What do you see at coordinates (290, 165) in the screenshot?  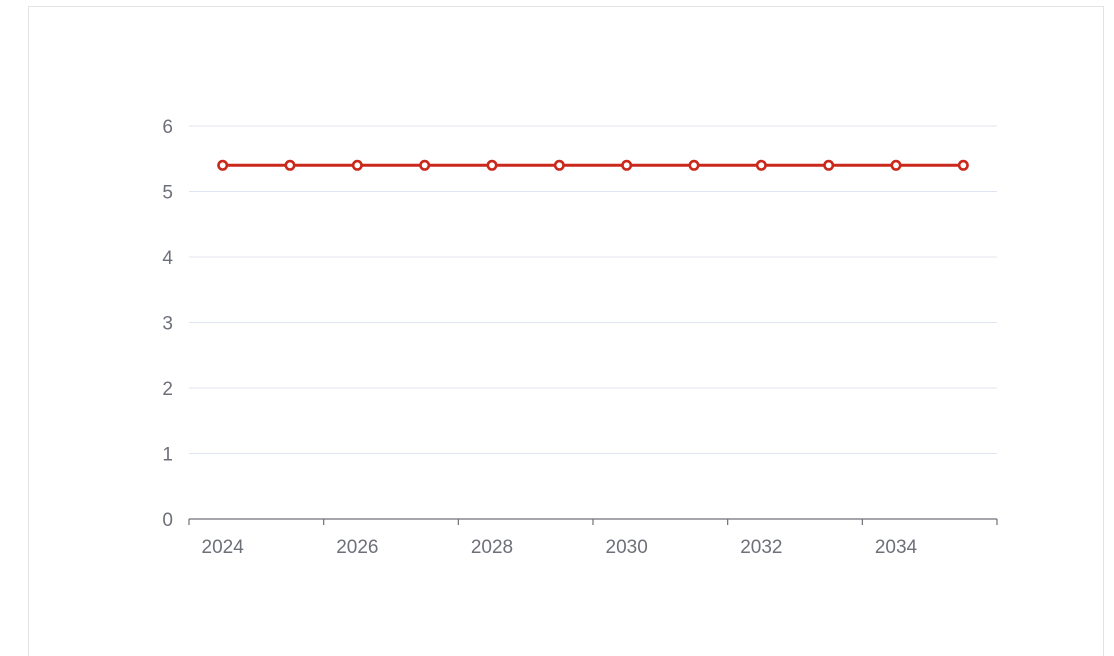 I see `data-point-2025` at bounding box center [290, 165].